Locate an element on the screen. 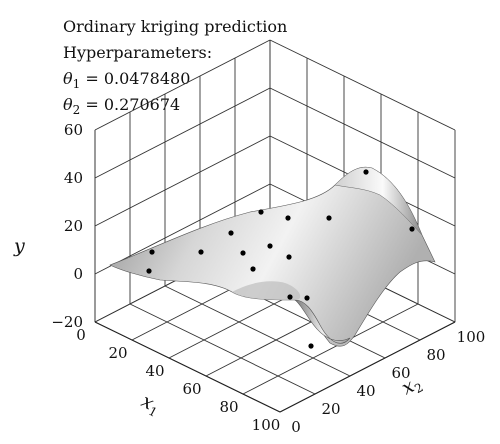 The image size is (500, 444). x1-tick-label: 40 is located at coordinates (154, 371).